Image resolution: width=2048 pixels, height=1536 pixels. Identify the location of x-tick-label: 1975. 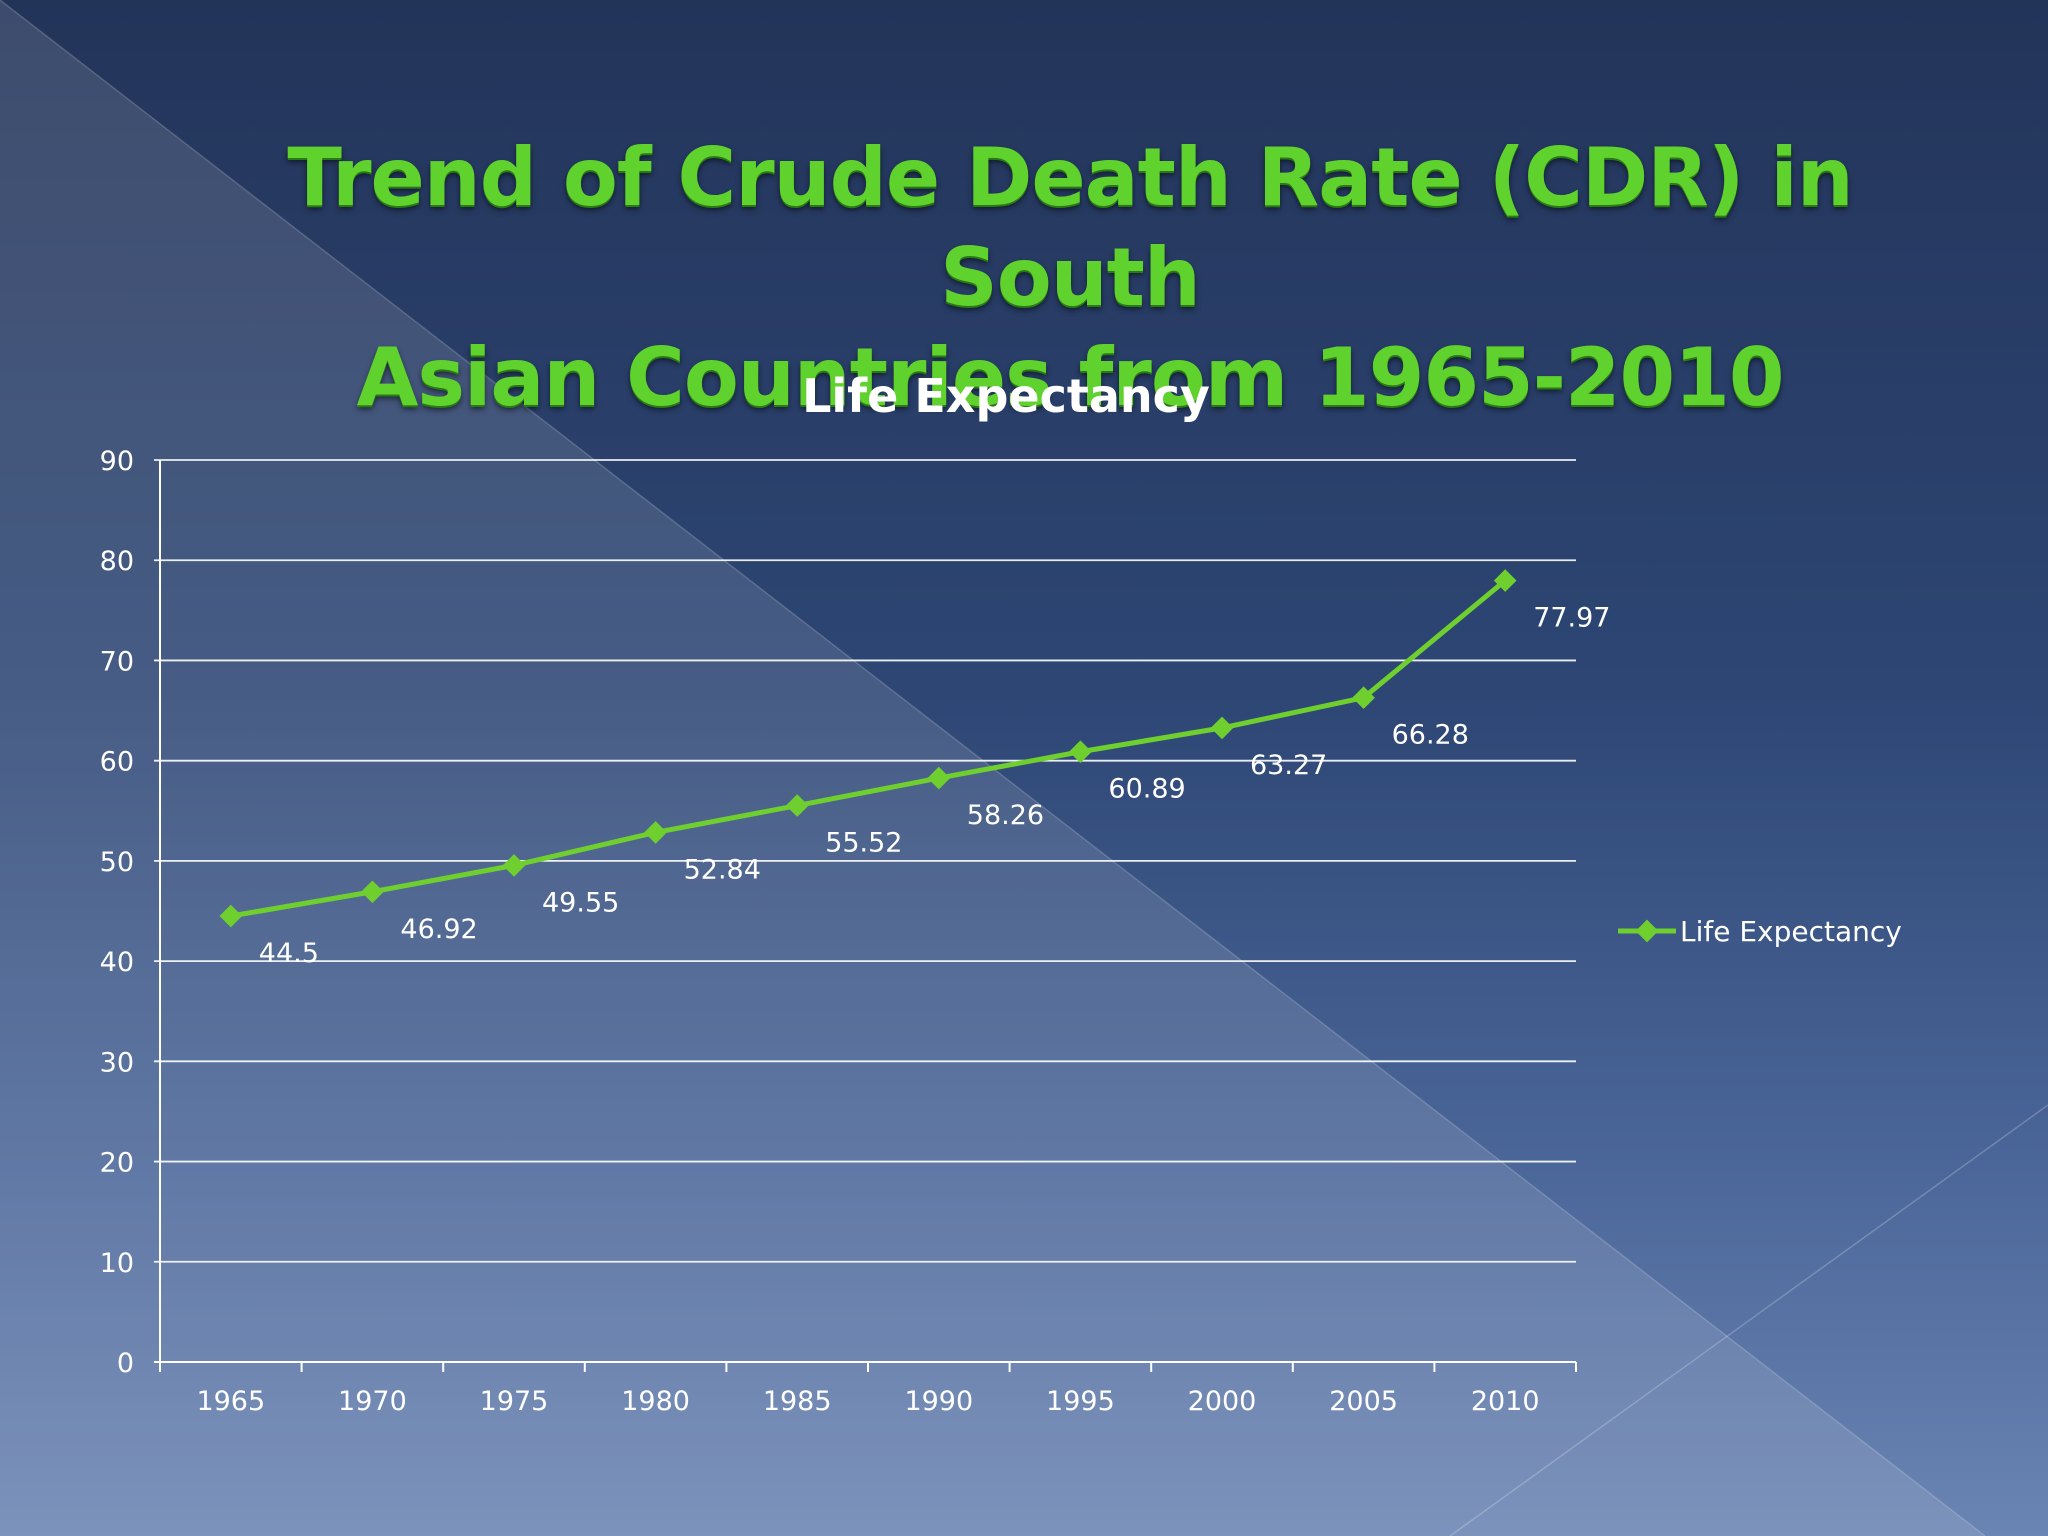
(514, 1401).